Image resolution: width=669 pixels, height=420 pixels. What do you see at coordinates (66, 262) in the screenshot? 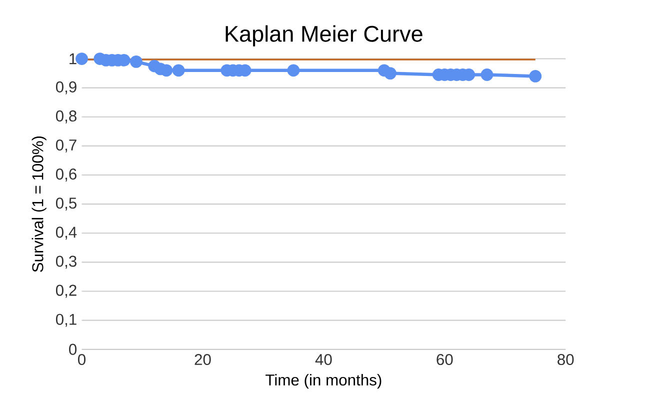
I see `y-tick-label: 0,3` at bounding box center [66, 262].